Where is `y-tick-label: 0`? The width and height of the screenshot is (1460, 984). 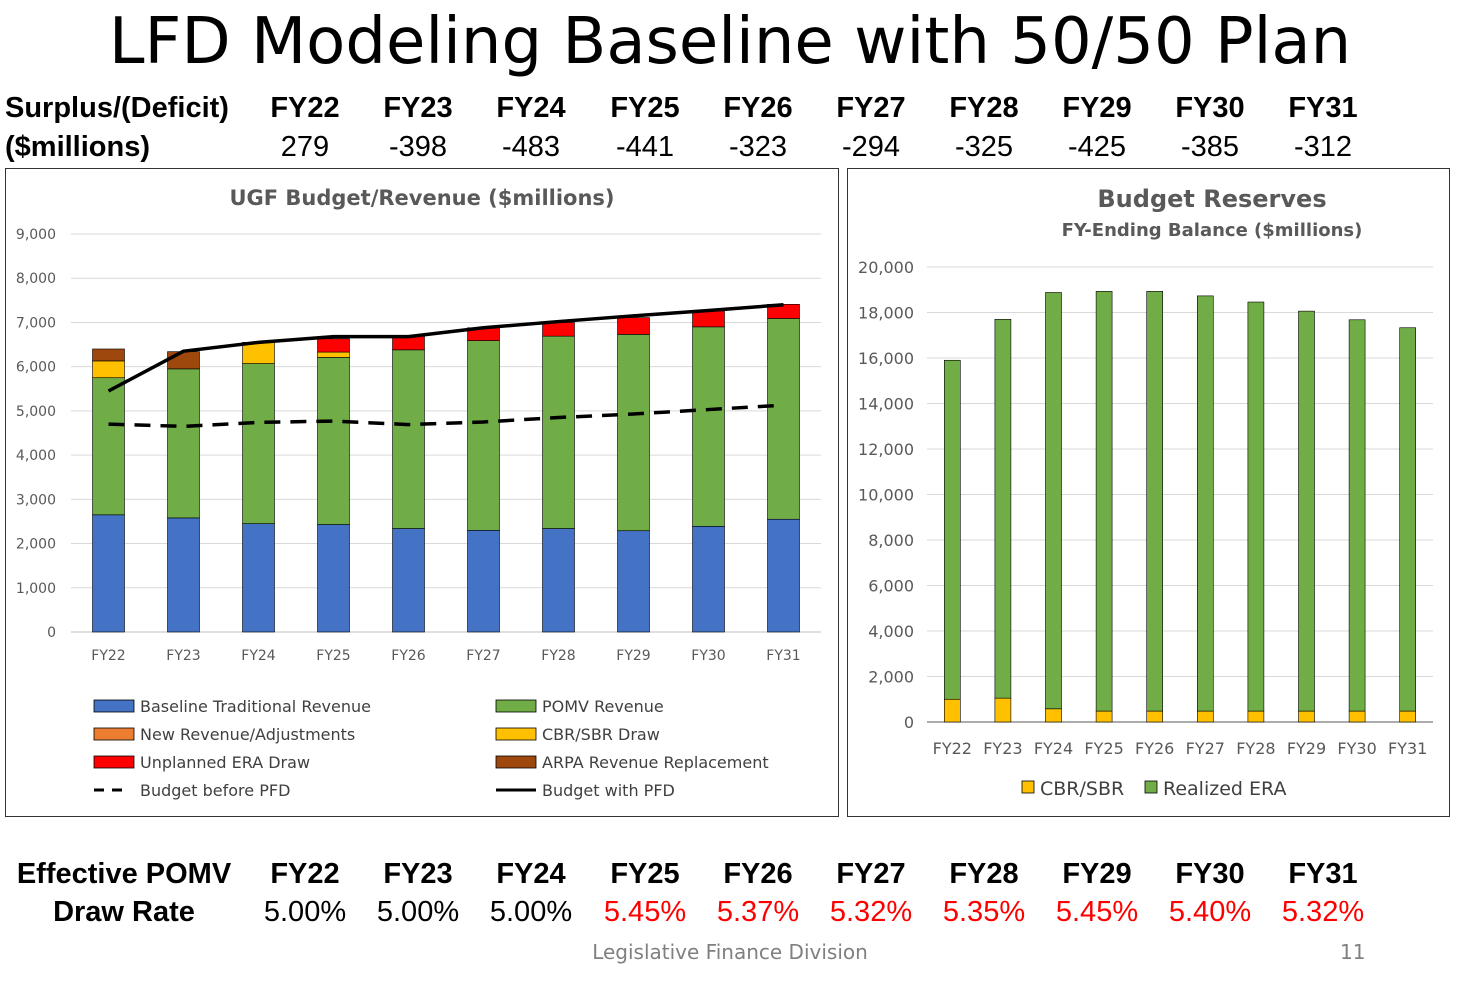 y-tick-label: 0 is located at coordinates (909, 722).